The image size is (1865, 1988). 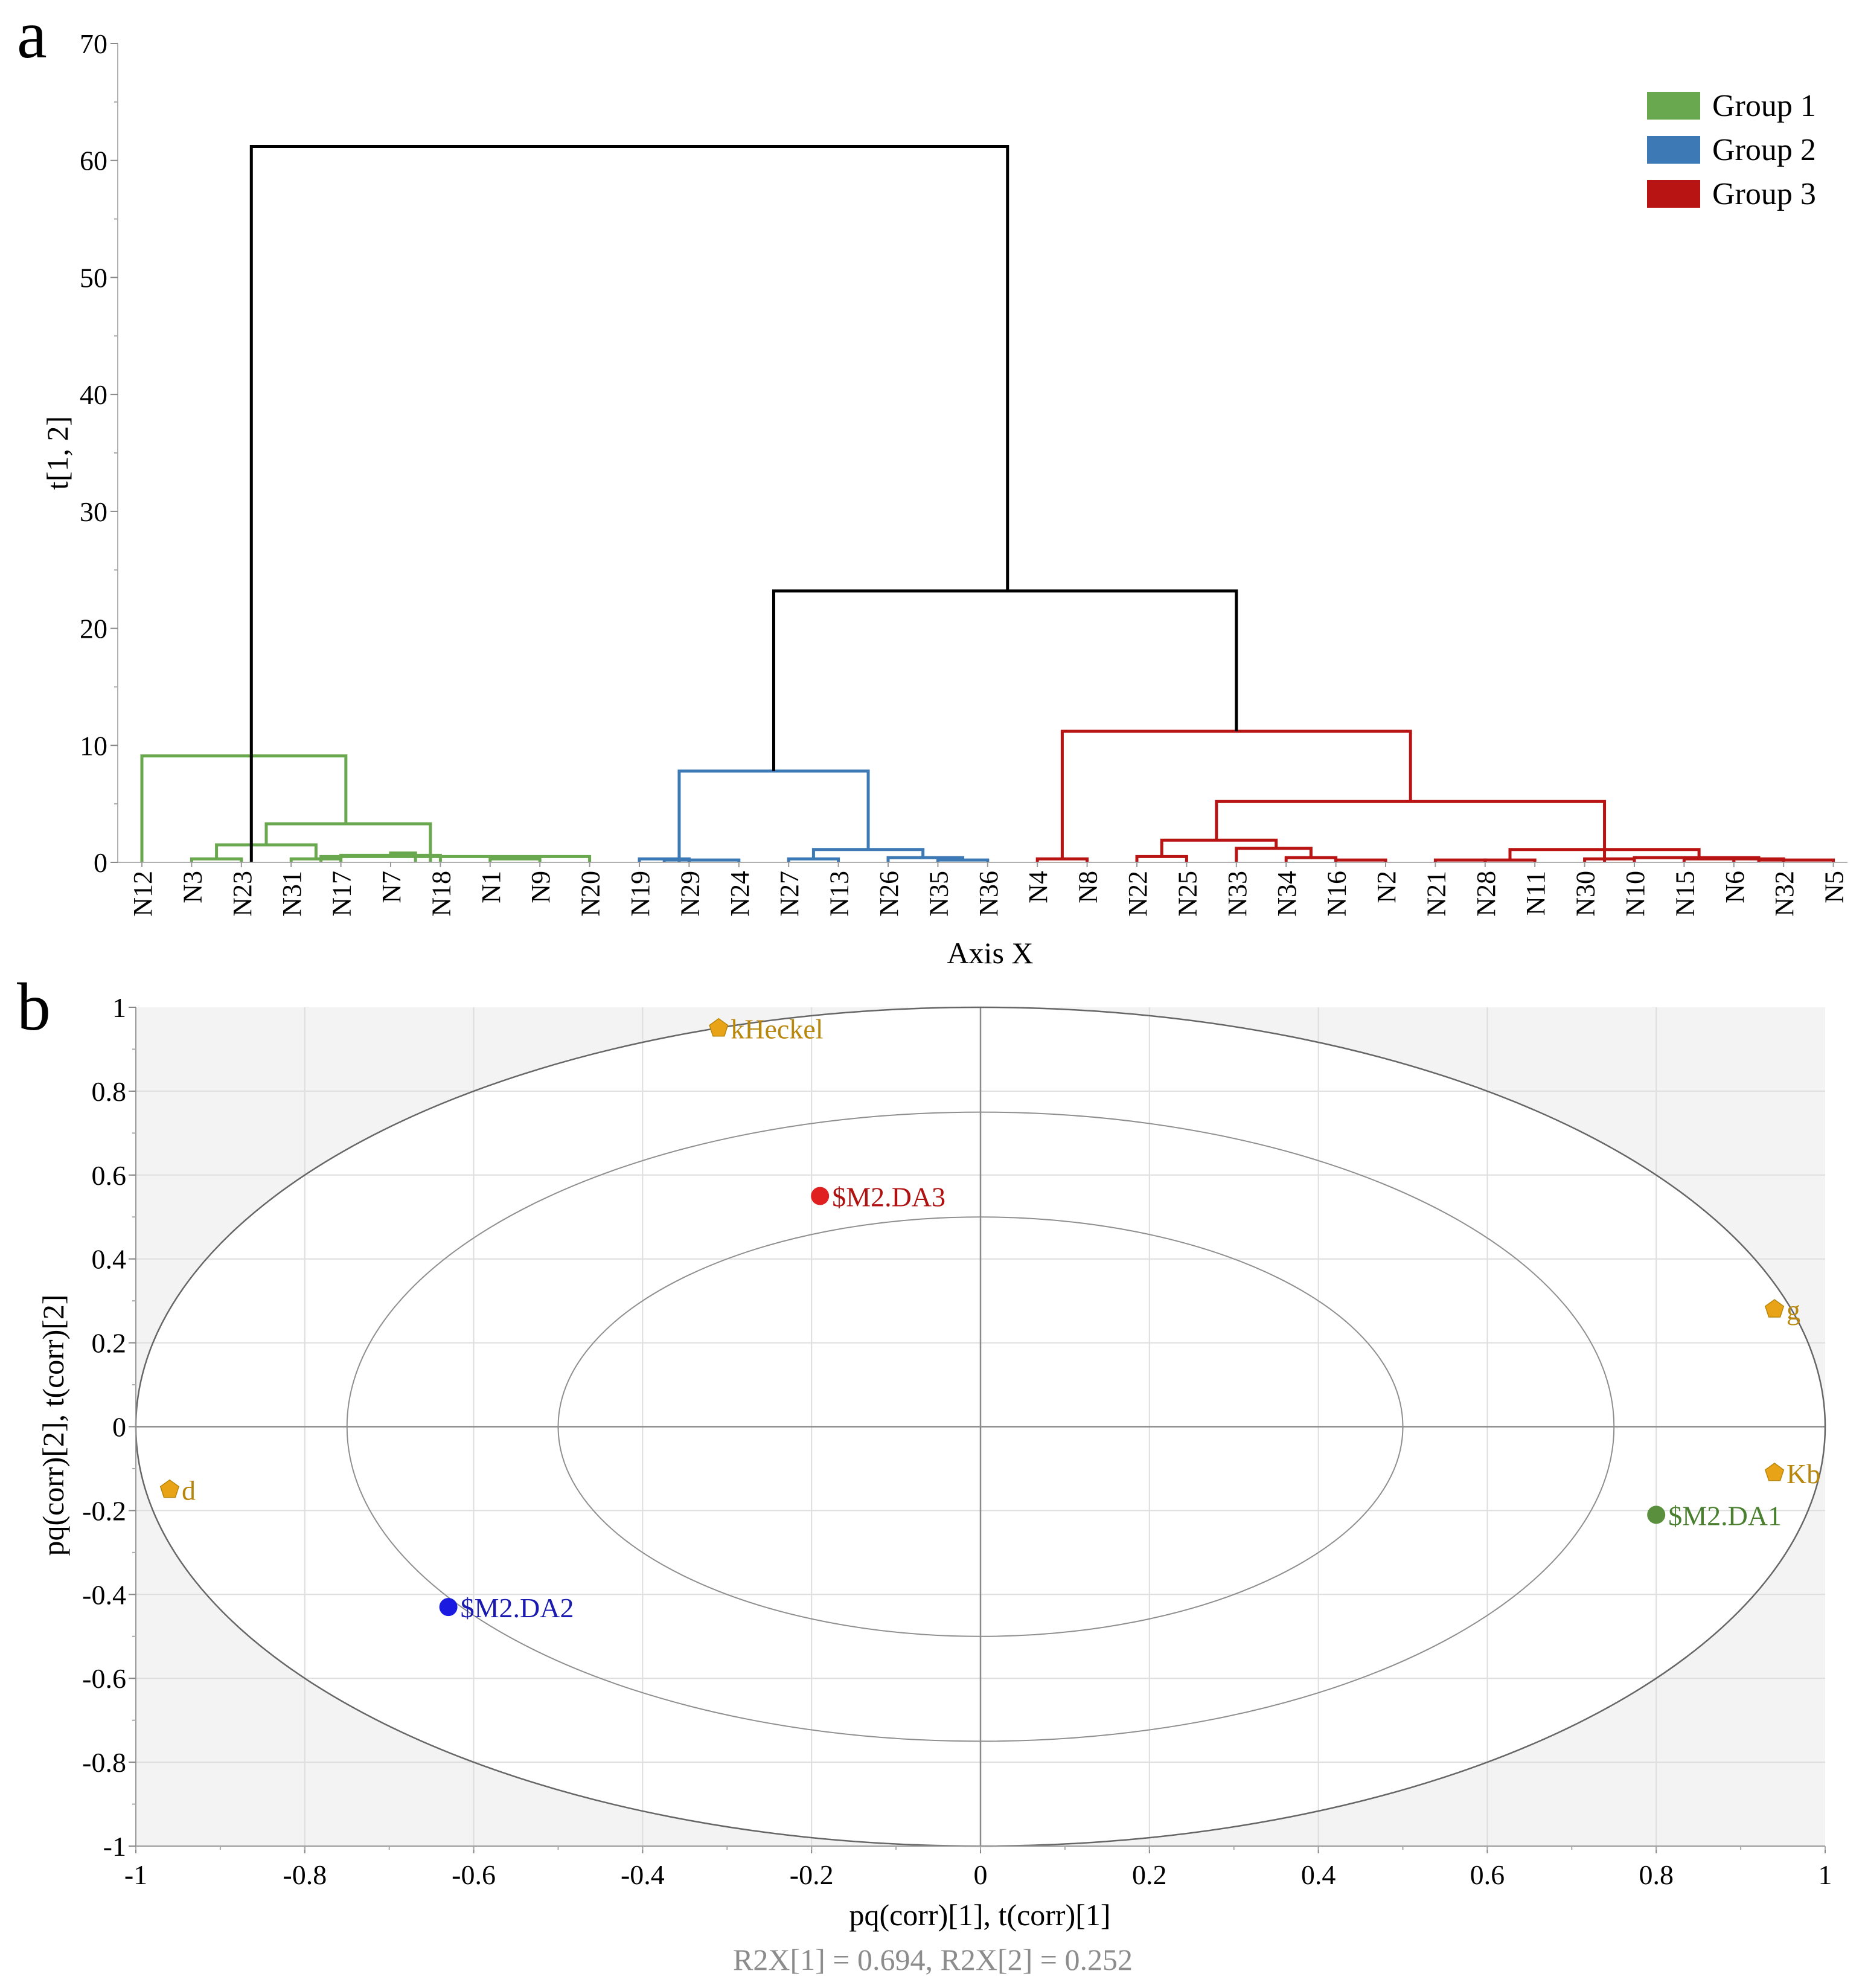 I want to click on legend-label: Group 3, so click(x=1764, y=194).